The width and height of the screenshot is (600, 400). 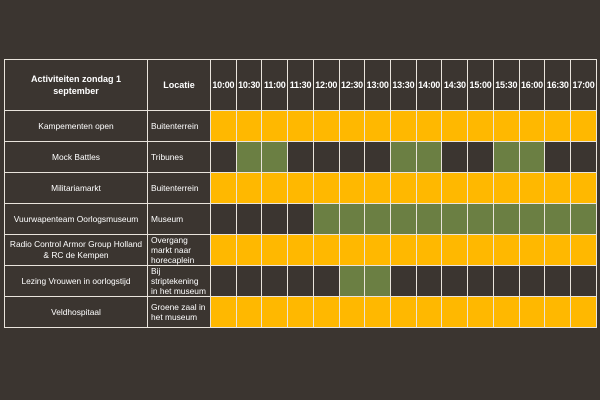 I want to click on activity-cell: Lezing Vrouwen in oorlogstijd, so click(x=76, y=281).